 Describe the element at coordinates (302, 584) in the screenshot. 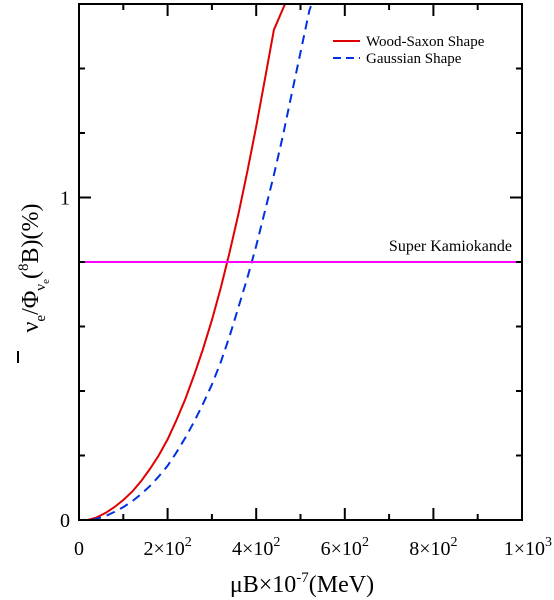

I see `x-axis-label: μB×10-7(MeV)` at that location.